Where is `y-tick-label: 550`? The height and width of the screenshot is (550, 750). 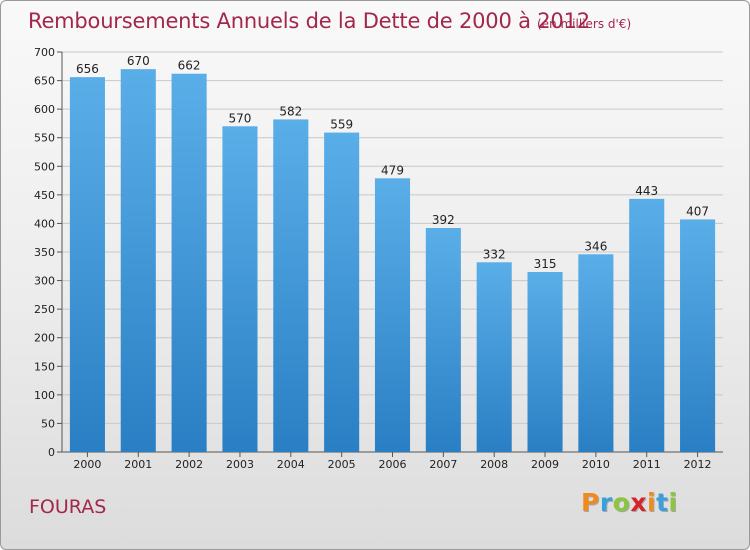
y-tick-label: 550 is located at coordinates (44, 138).